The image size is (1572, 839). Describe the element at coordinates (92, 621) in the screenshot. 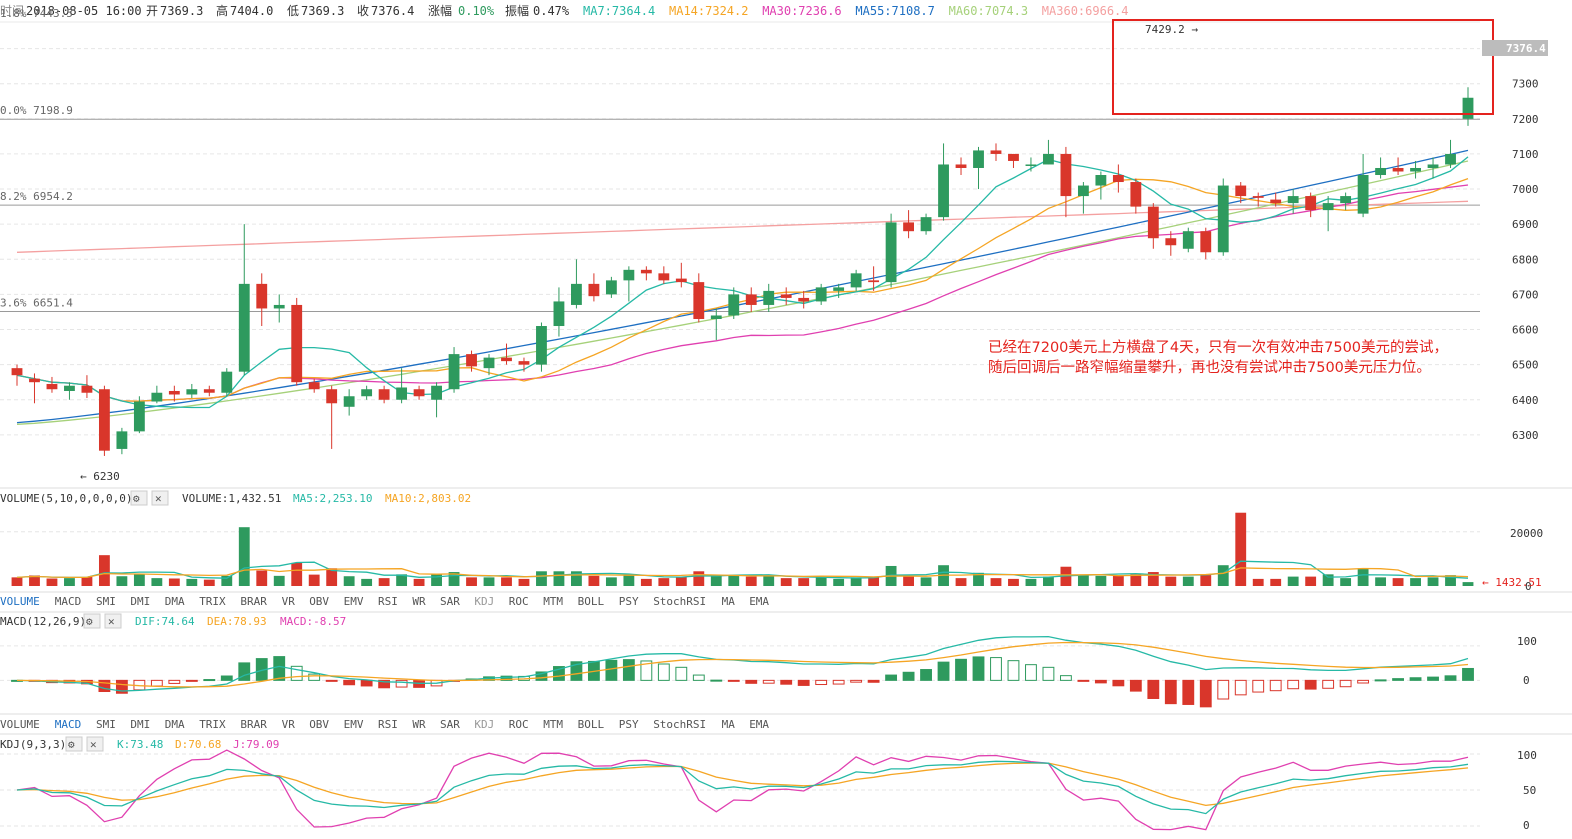

I see `macd-settings-icon: ⚙` at that location.